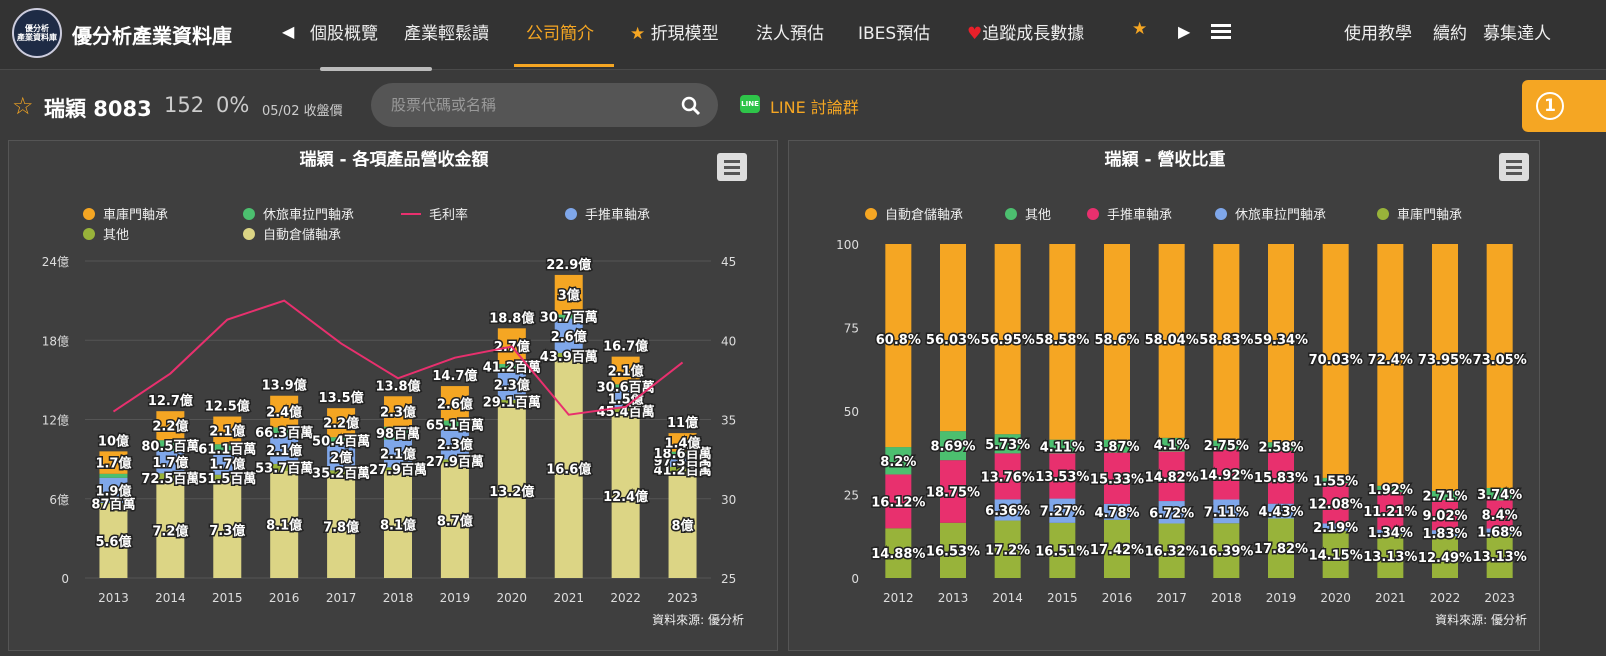 This screenshot has height=656, width=1606. What do you see at coordinates (1281, 340) in the screenshot?
I see `data-label: 59.34%` at bounding box center [1281, 340].